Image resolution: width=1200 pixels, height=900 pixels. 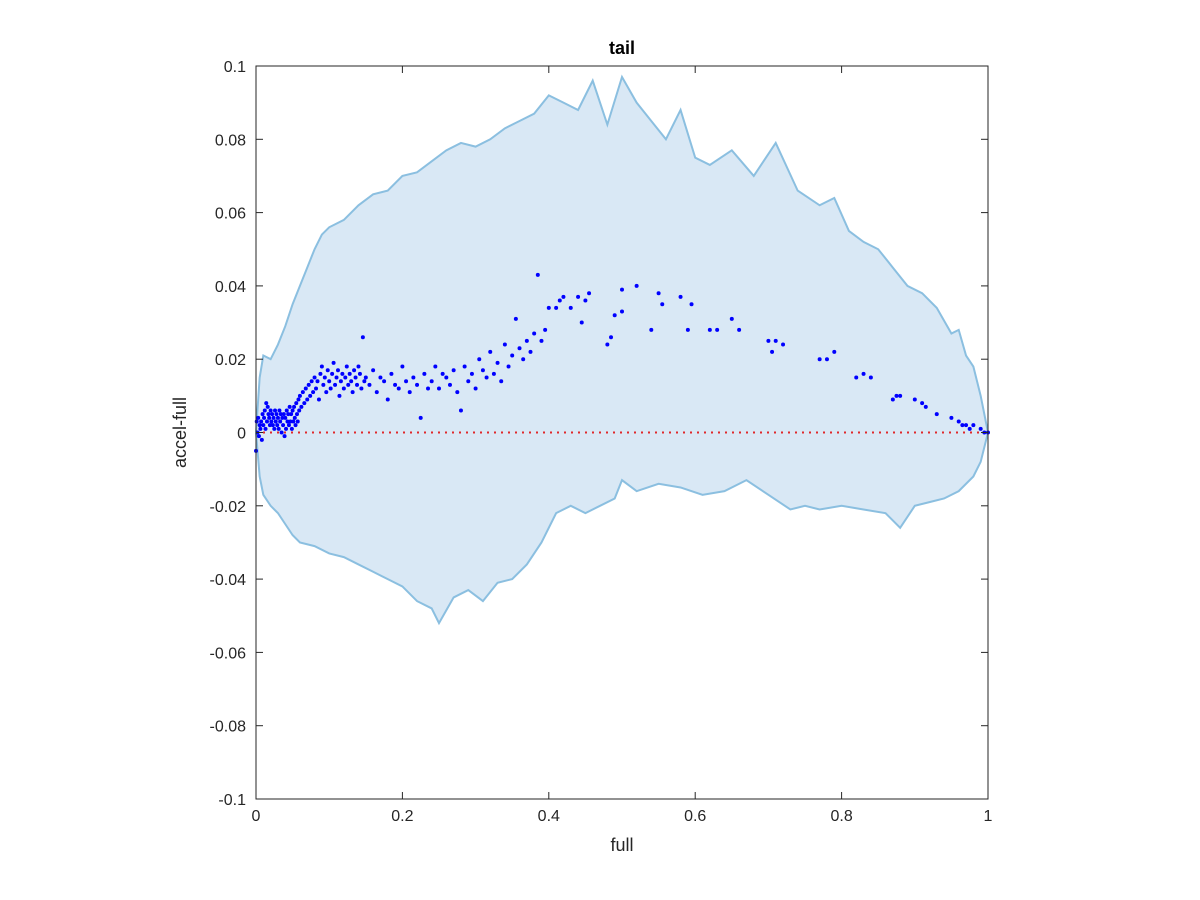 I want to click on y-axis-label: accel-full, so click(x=180, y=432).